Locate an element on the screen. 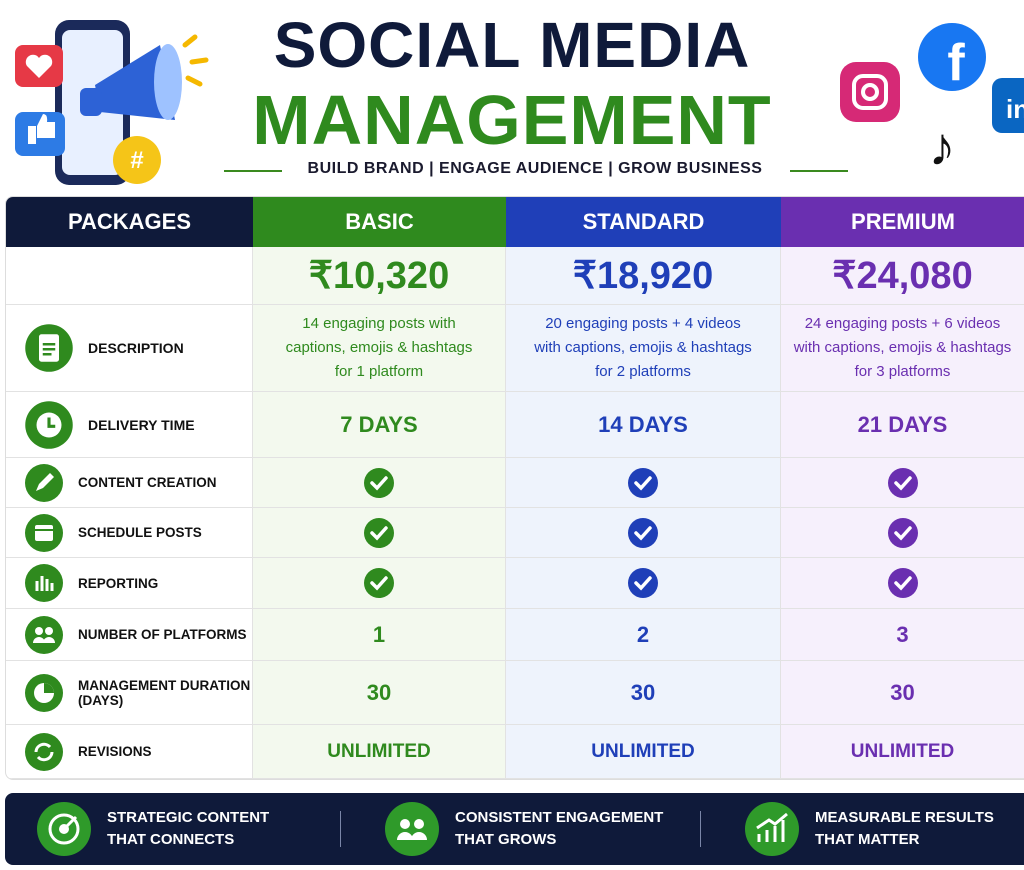  cell-value: 2 is located at coordinates (643, 635).